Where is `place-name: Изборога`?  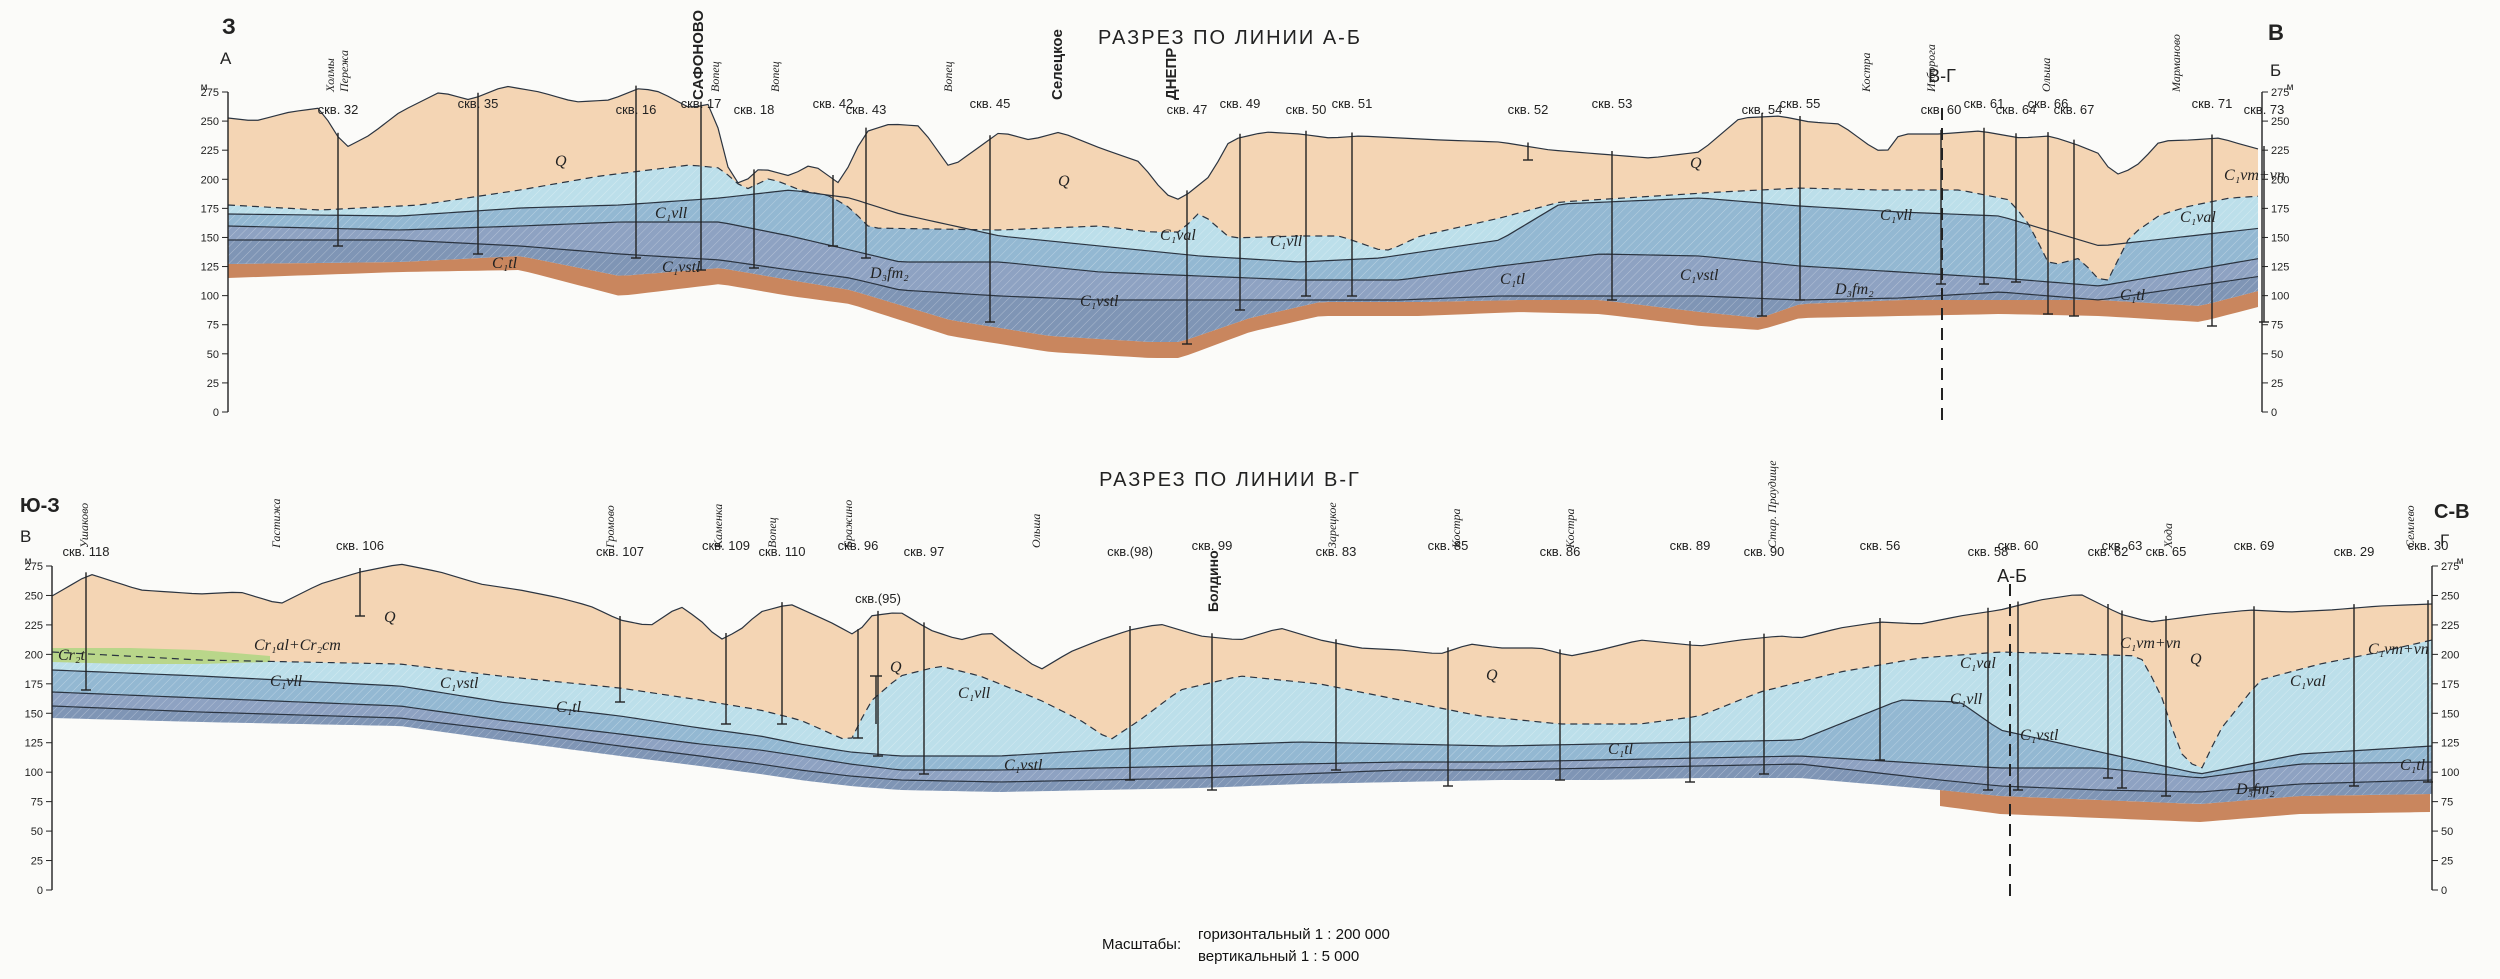 place-name: Изборога is located at coordinates (1931, 68).